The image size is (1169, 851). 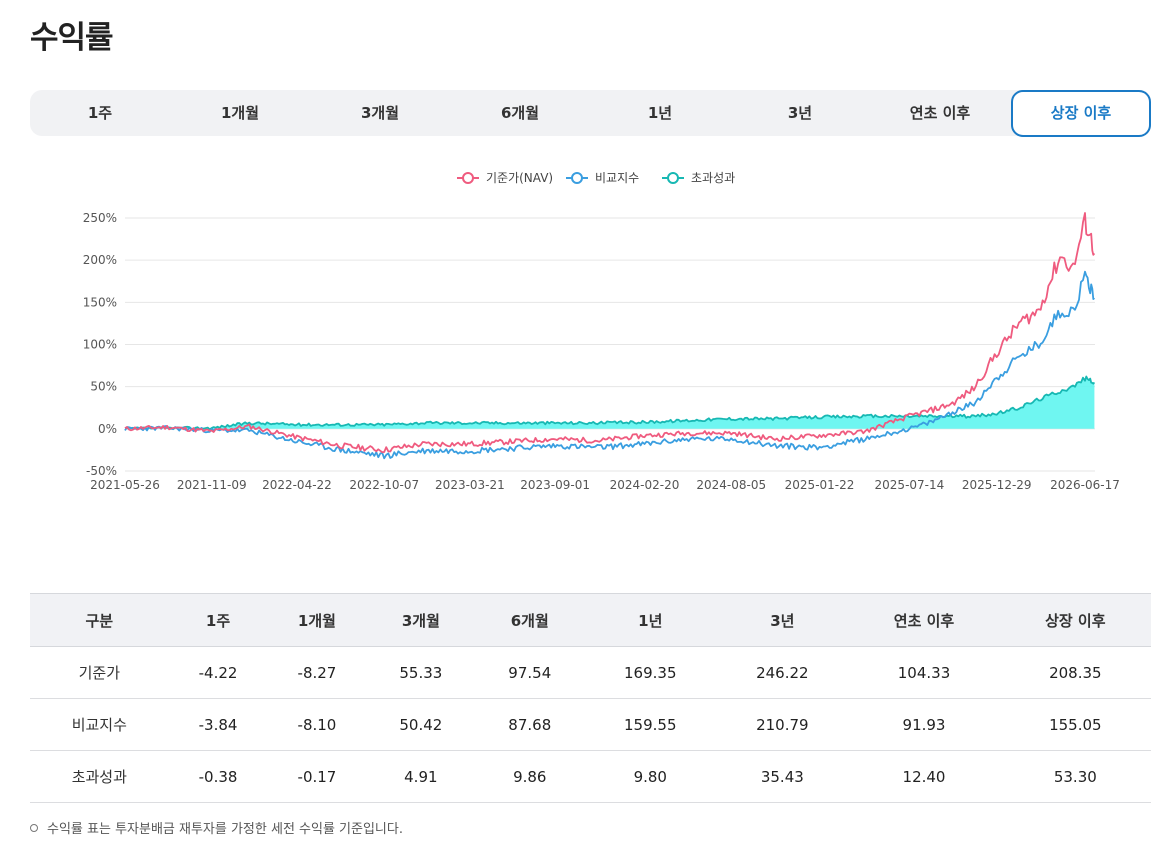 I want to click on header-cell: 3년, so click(x=782, y=620).